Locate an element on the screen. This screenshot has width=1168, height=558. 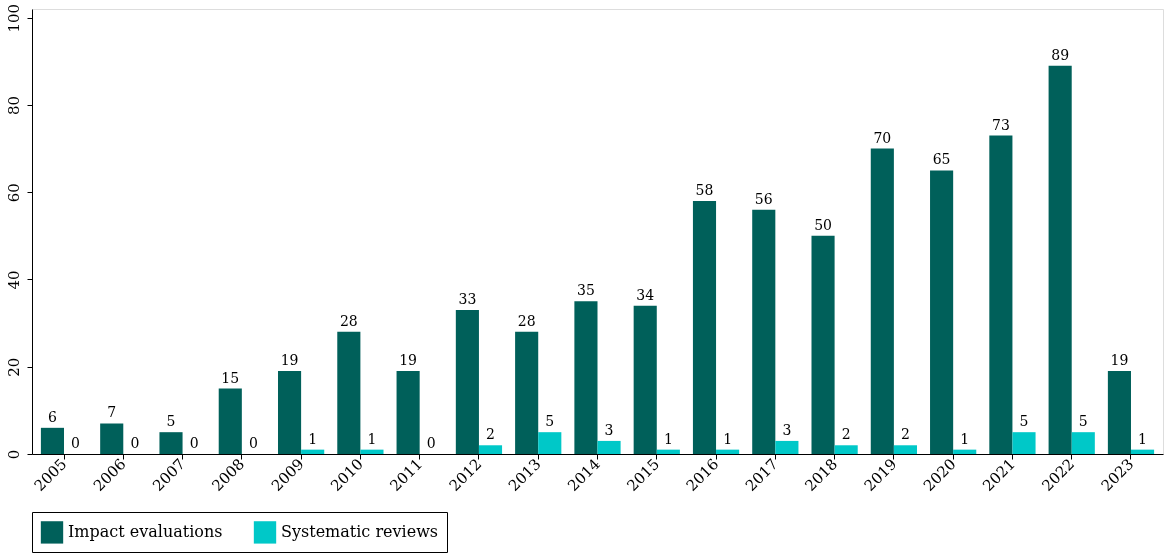
data-label: 6 is located at coordinates (52, 416).